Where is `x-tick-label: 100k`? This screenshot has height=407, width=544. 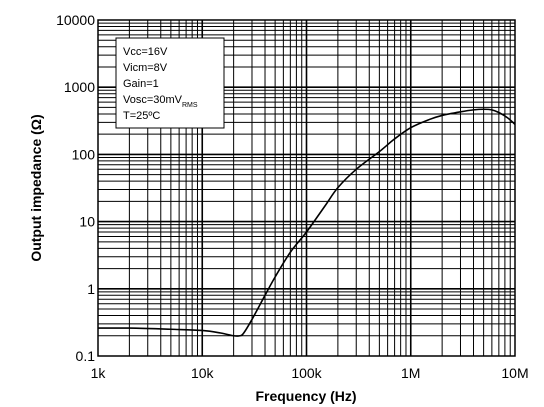 x-tick-label: 100k is located at coordinates (306, 373).